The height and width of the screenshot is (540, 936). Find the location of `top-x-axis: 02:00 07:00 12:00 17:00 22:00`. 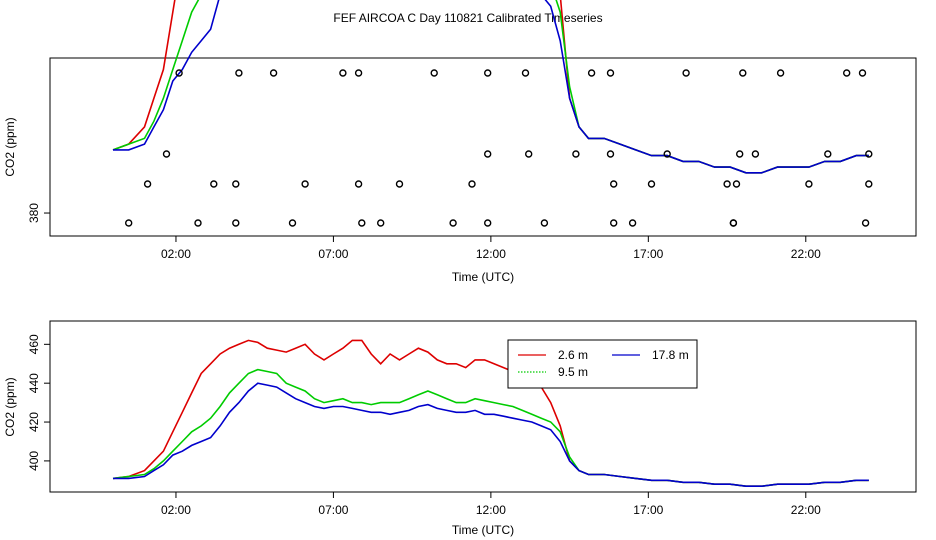

top-x-axis: 02:00 07:00 12:00 17:00 22:00 is located at coordinates (491, 248).